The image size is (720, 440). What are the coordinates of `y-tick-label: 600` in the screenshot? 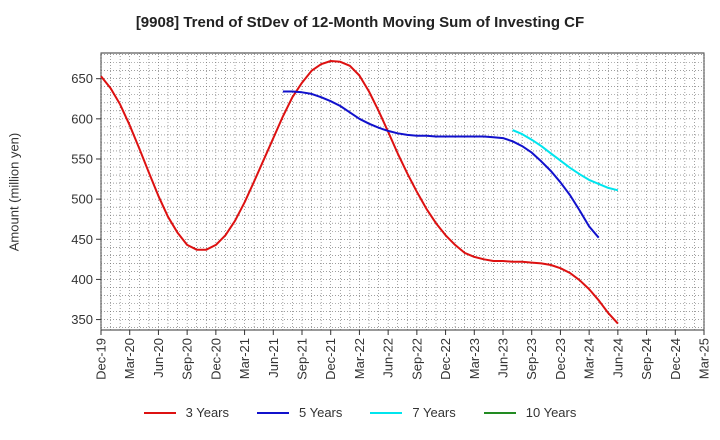 It's located at (82, 118).